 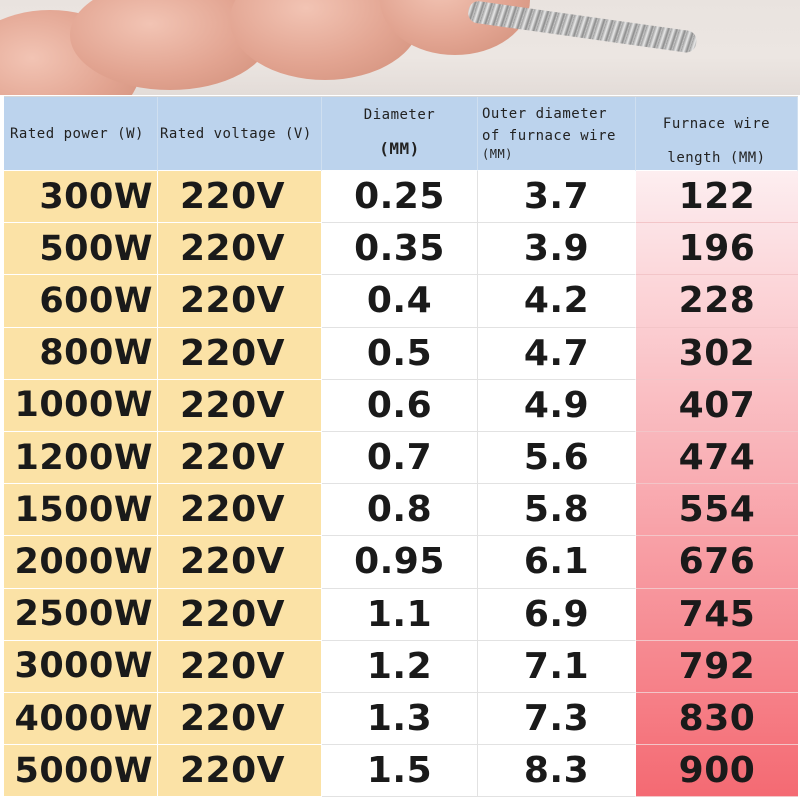 I want to click on cell-outer-diameter: 8.3, so click(x=557, y=771).